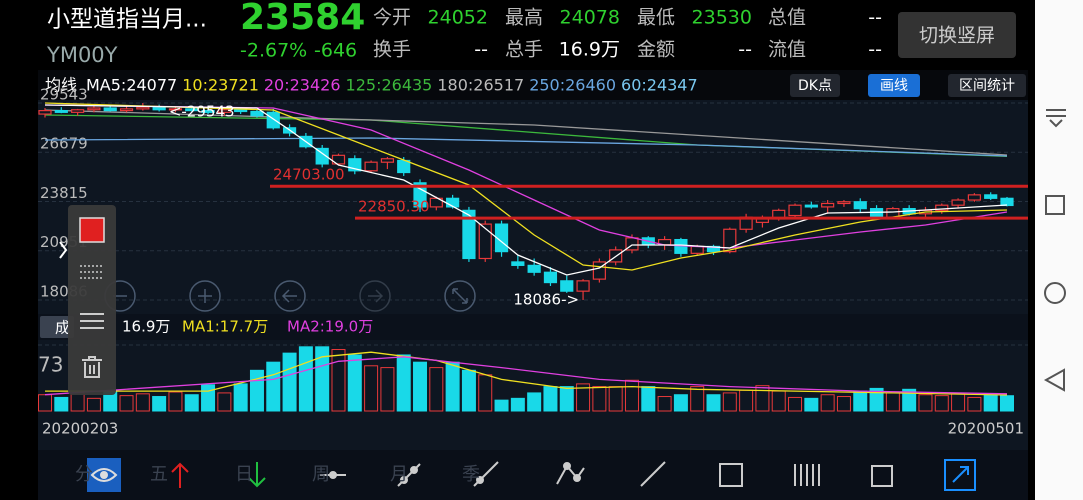 The height and width of the screenshot is (500, 1083). Describe the element at coordinates (180, 475) in the screenshot. I see `up-tool` at that location.